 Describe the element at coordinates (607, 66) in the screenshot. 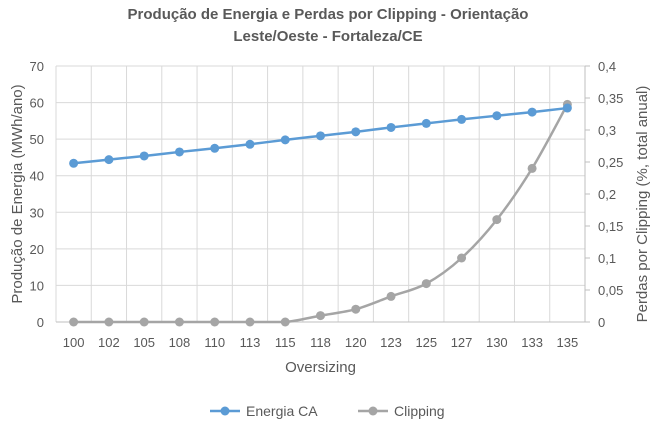

I see `y2-tick-label: 0,4` at that location.